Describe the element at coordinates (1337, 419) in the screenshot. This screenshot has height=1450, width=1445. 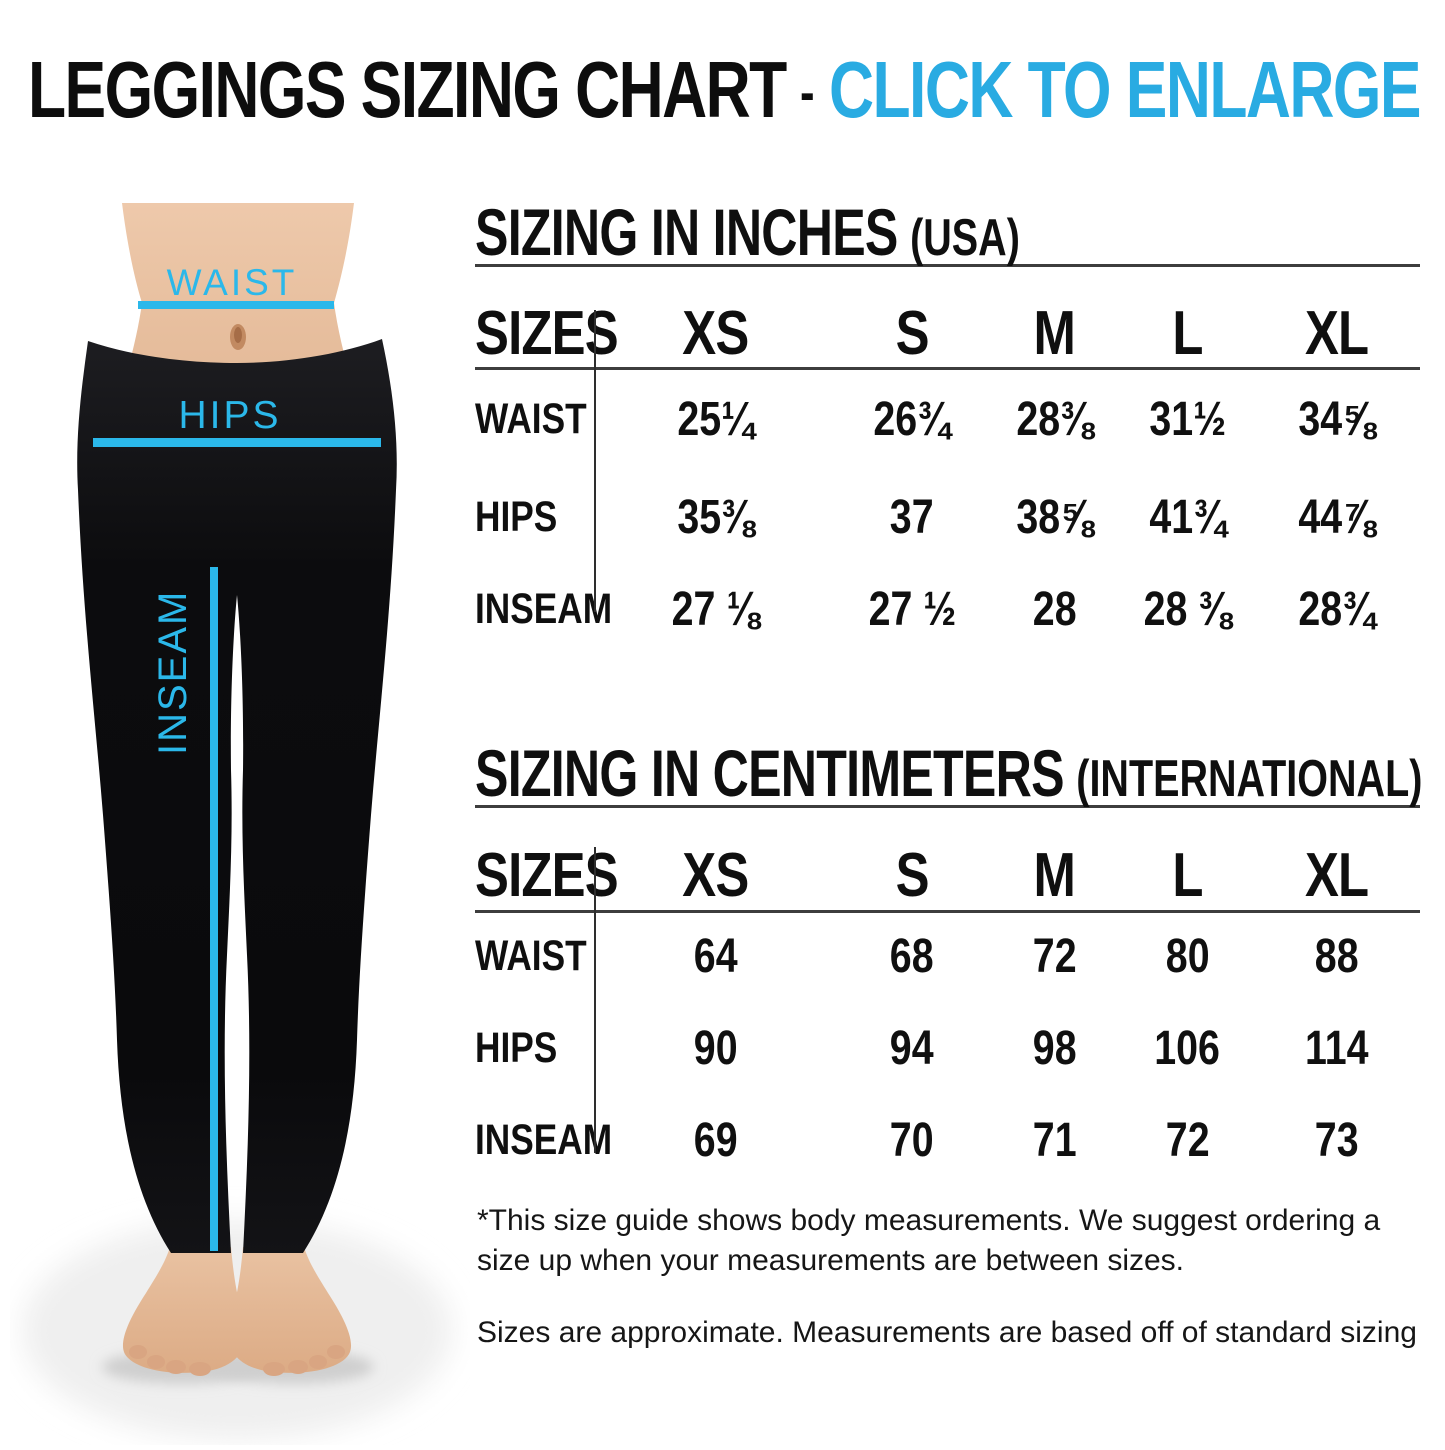
I see `measurement-value: 34⅝` at that location.